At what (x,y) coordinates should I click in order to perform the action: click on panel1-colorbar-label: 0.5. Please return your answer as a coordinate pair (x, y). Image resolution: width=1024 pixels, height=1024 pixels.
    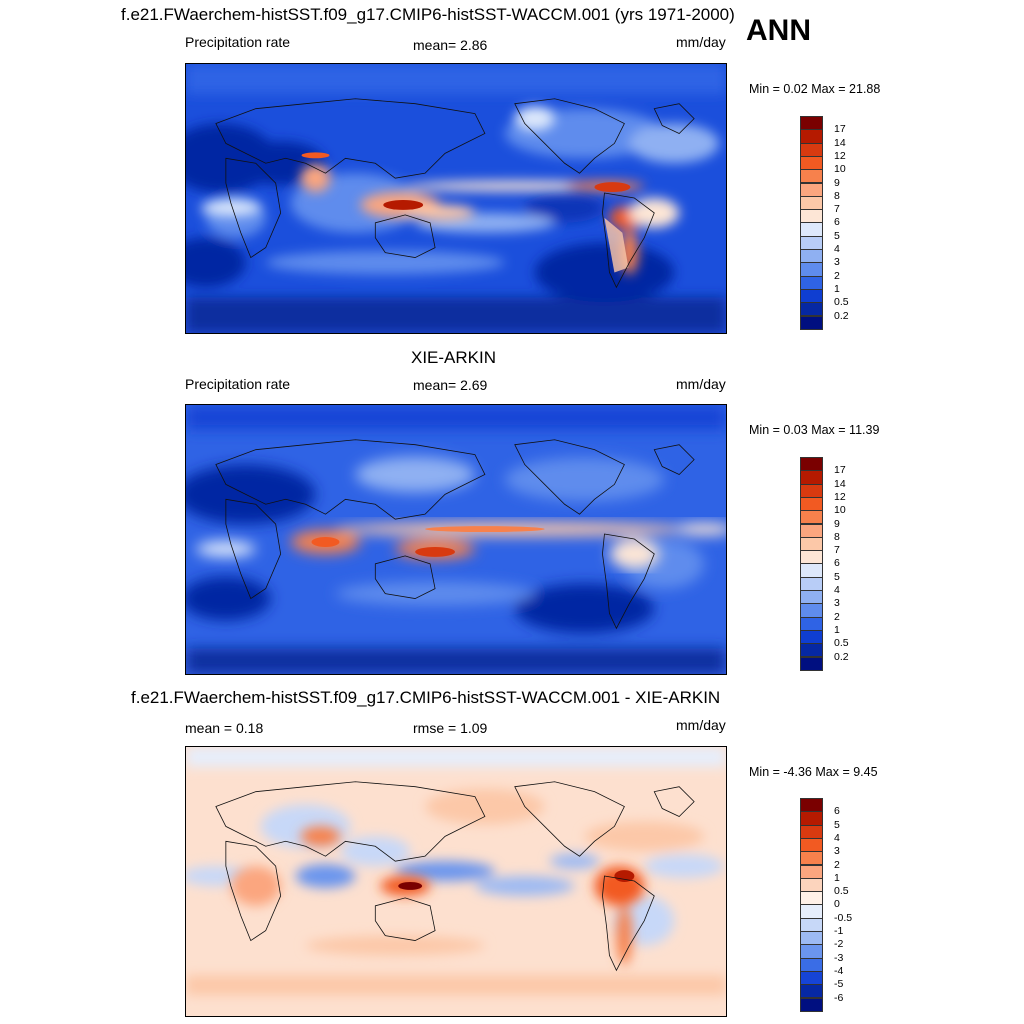
    Looking at the image, I should click on (841, 302).